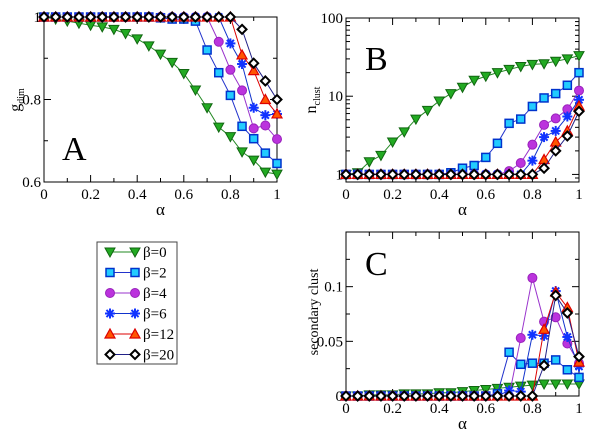  I want to click on legend: β=0 β=2 β=4 β=6 β=12 β=20, so click(137, 303).